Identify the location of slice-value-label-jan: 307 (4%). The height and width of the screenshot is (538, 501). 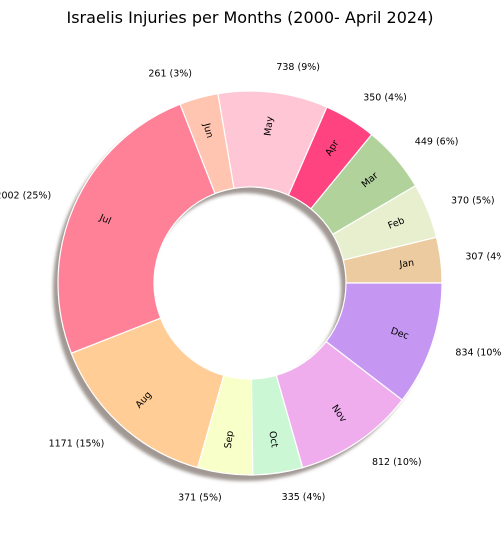
(483, 256).